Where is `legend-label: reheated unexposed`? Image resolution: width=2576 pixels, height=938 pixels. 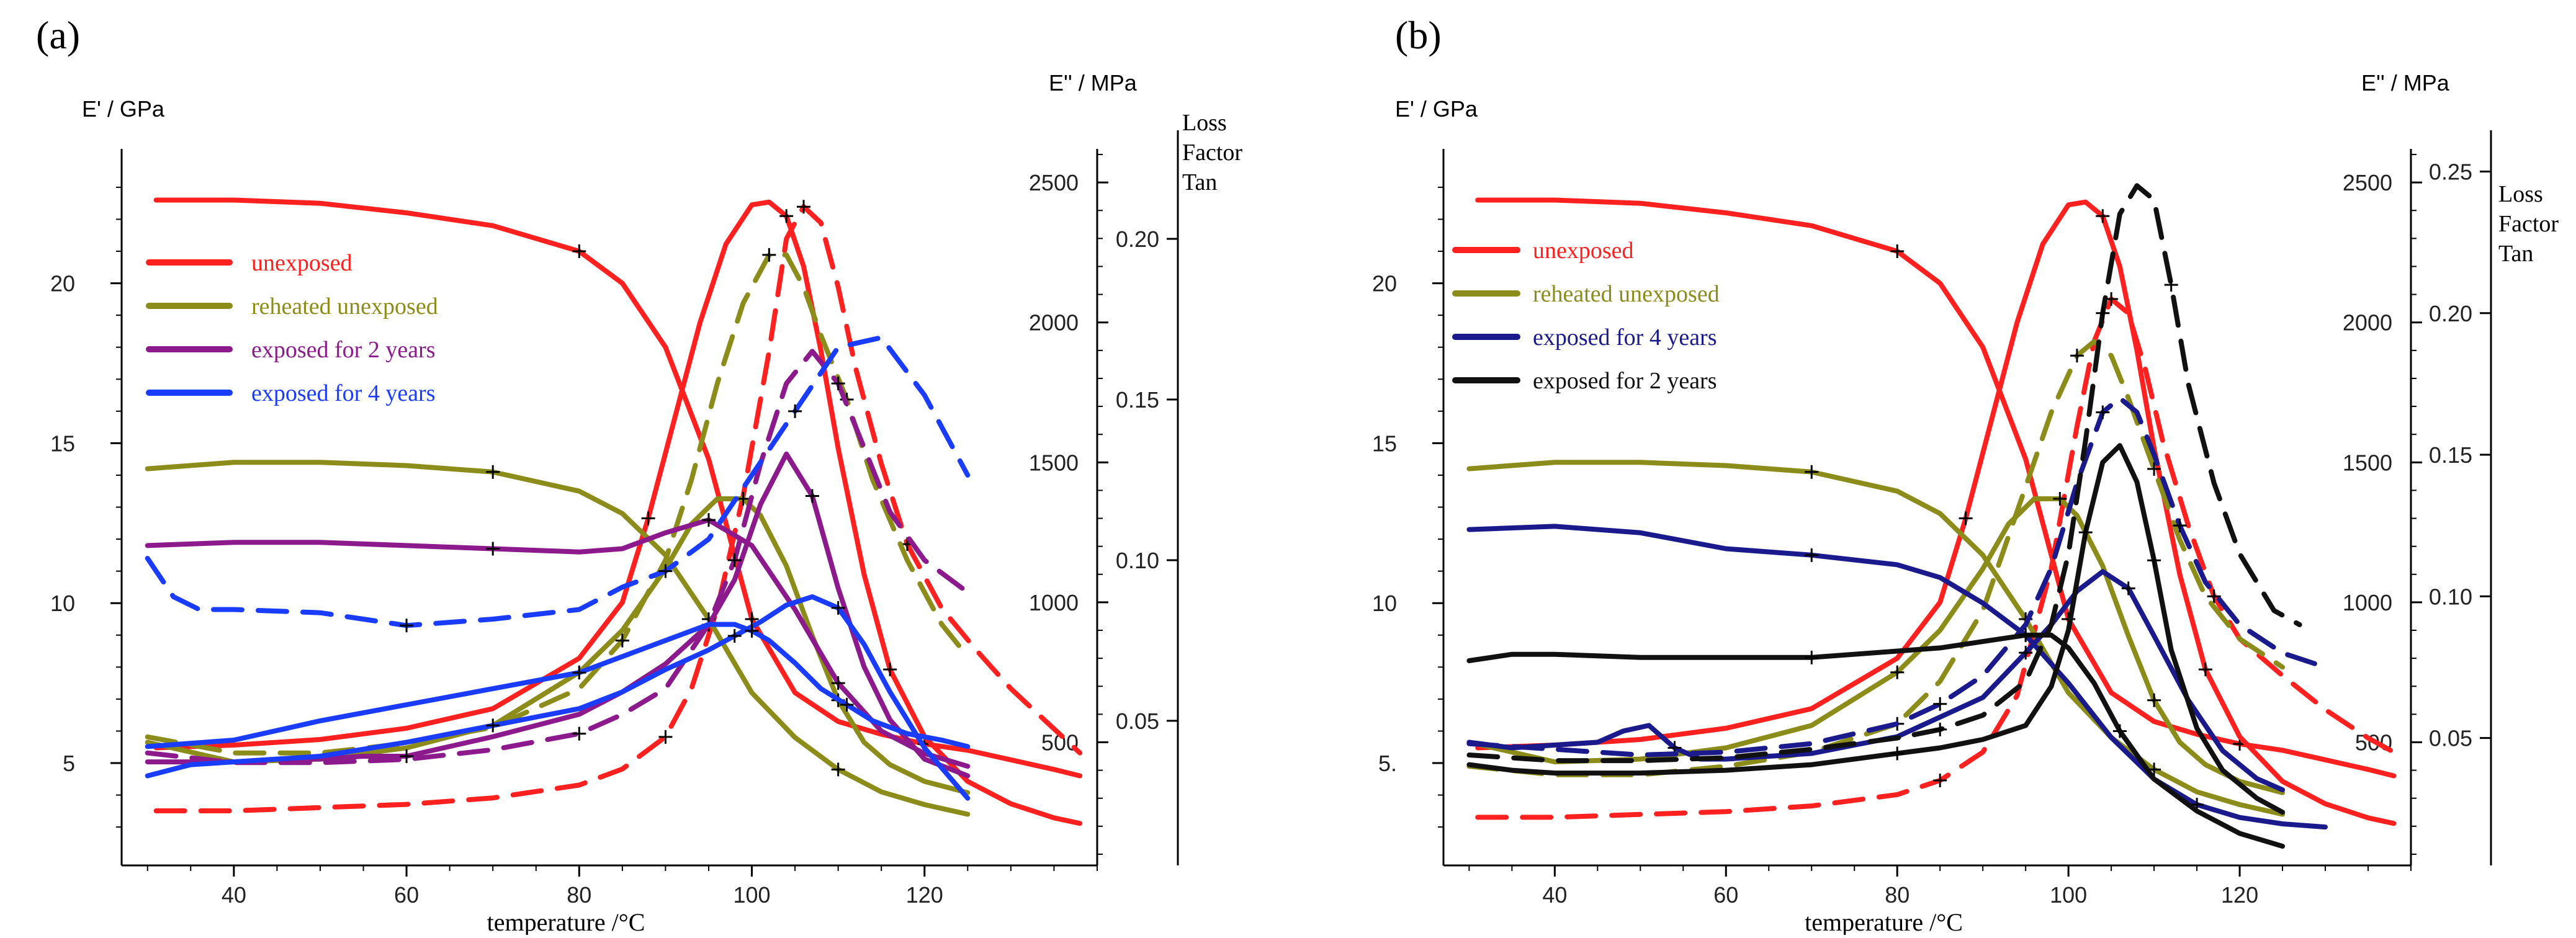
legend-label: reheated unexposed is located at coordinates (344, 306).